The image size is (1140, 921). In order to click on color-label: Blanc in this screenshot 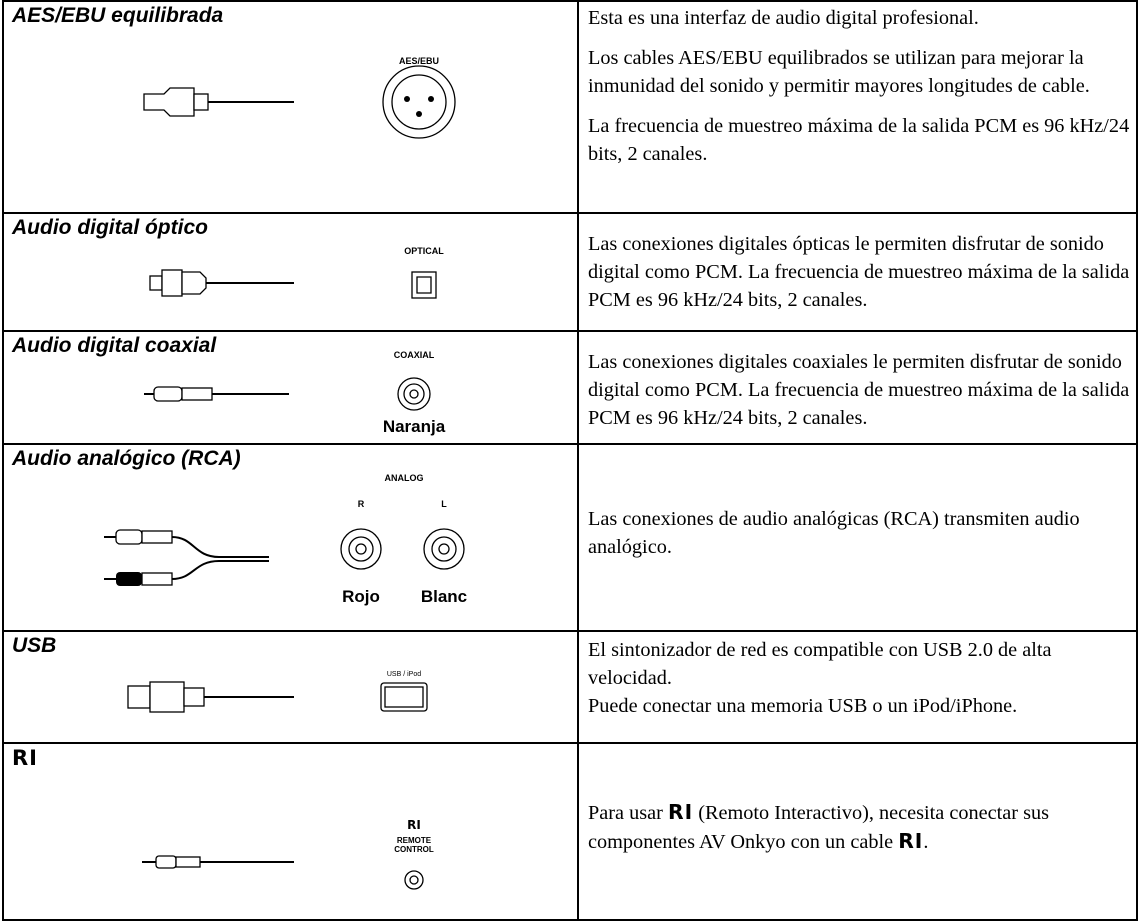, I will do `click(444, 596)`.